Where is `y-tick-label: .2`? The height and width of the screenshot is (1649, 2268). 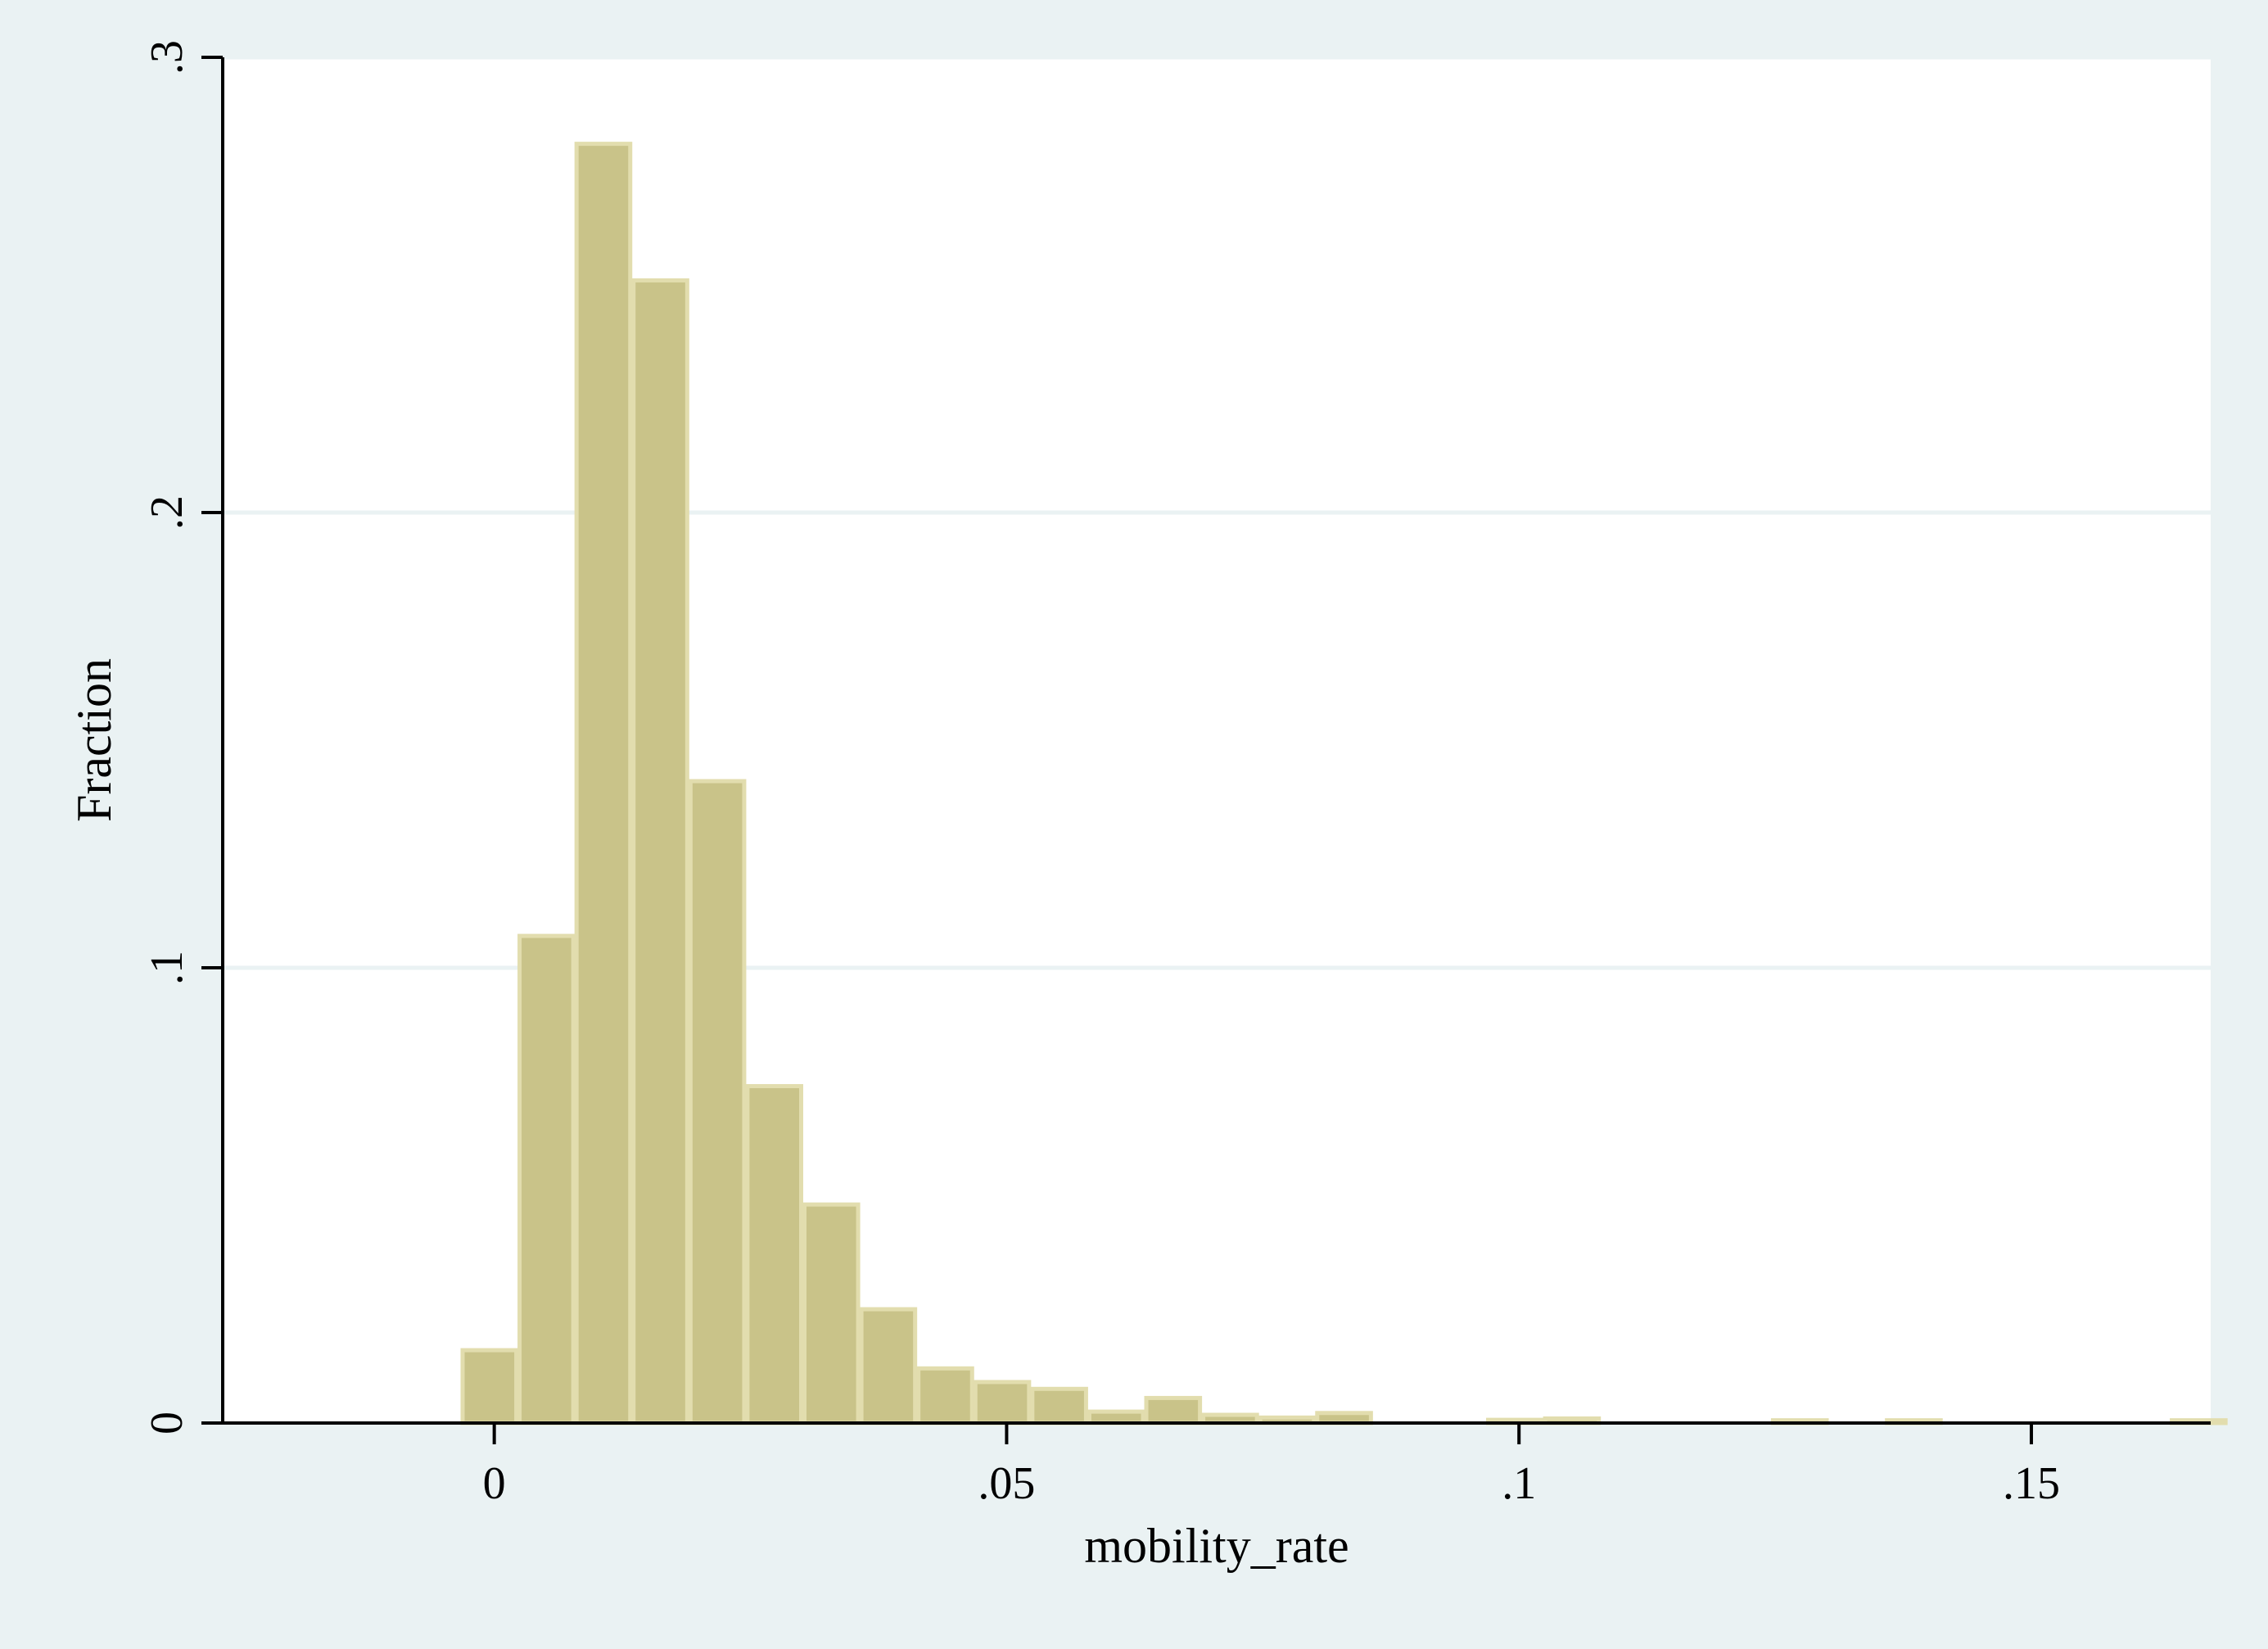
y-tick-label: .2 is located at coordinates (167, 512).